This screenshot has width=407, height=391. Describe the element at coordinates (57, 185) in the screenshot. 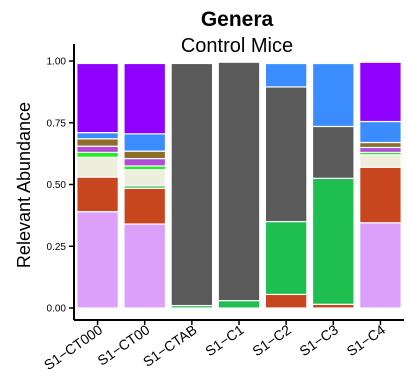

I see `y-tick-label: 0.50` at that location.